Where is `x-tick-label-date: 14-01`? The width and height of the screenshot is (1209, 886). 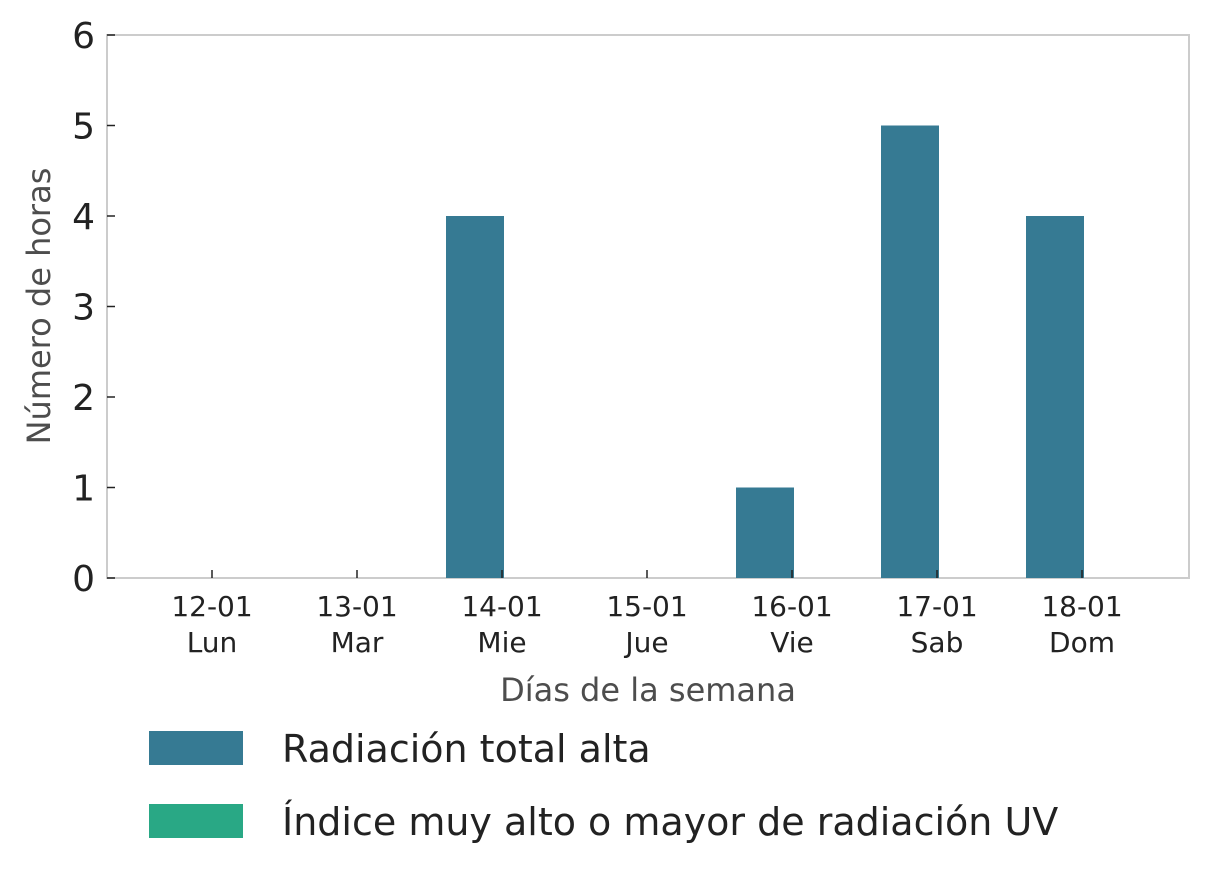
x-tick-label-date: 14-01 is located at coordinates (501, 606).